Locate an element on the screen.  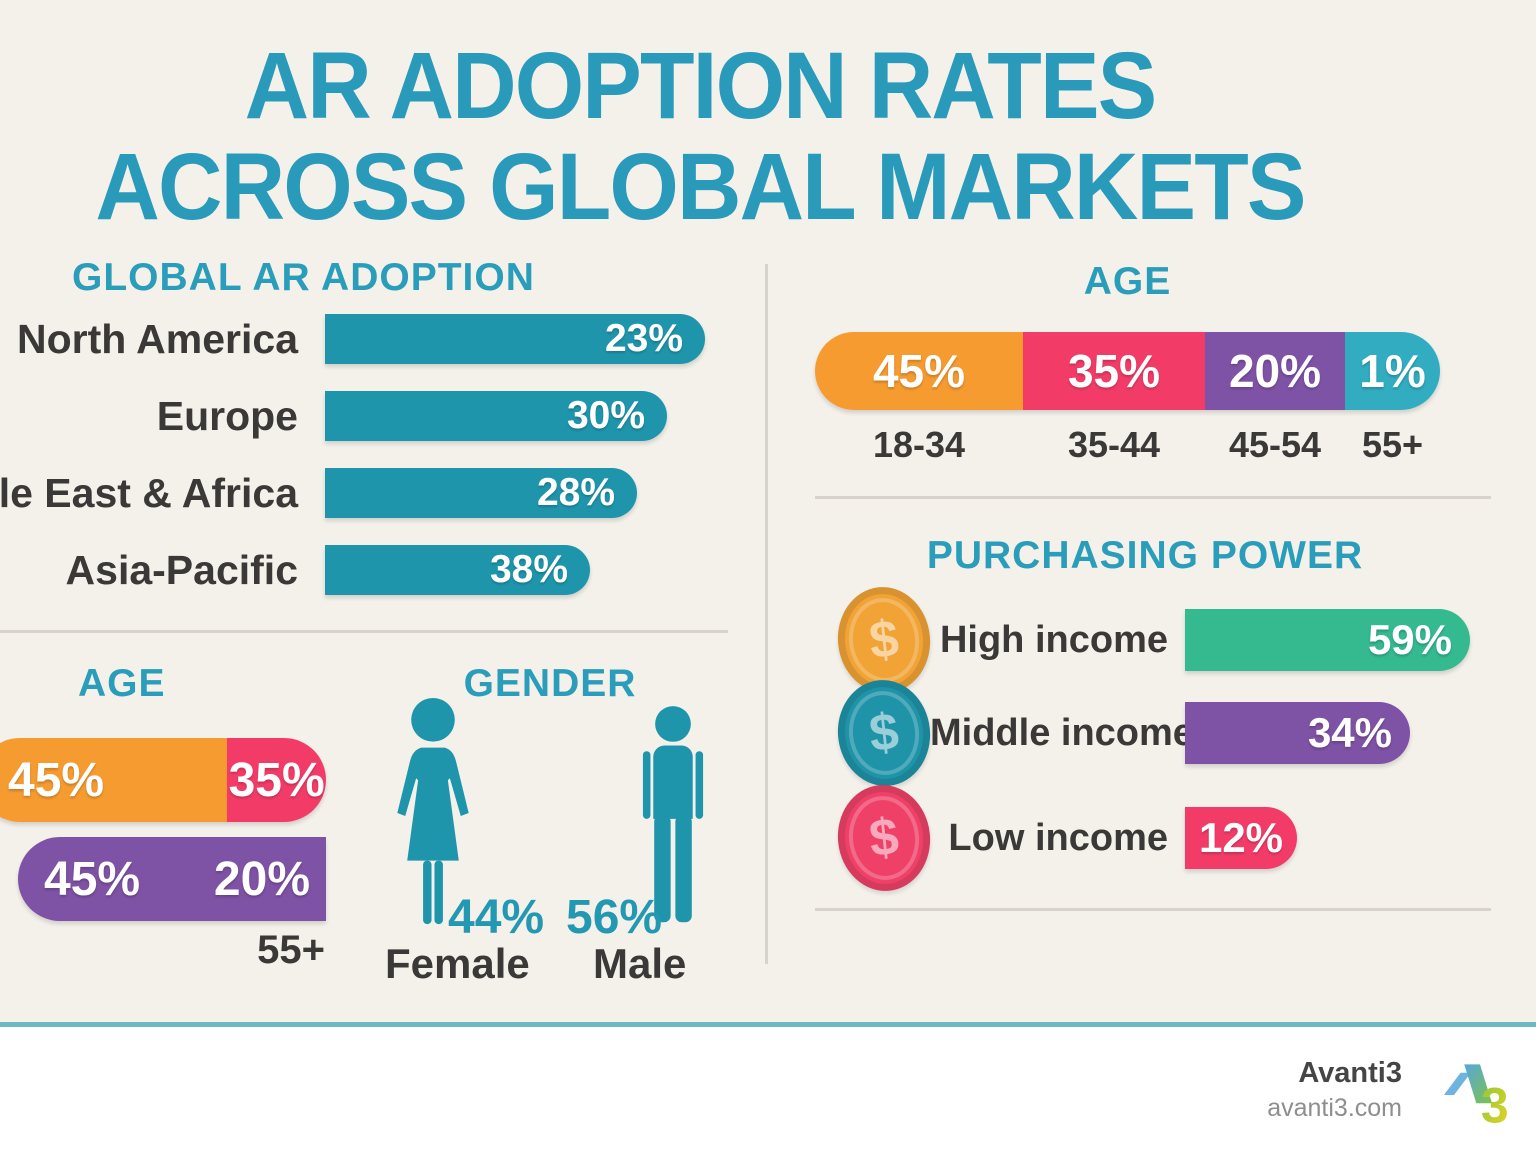
purchasing-row-middle: $ Middle income 34% is located at coordinates (1121, 733).